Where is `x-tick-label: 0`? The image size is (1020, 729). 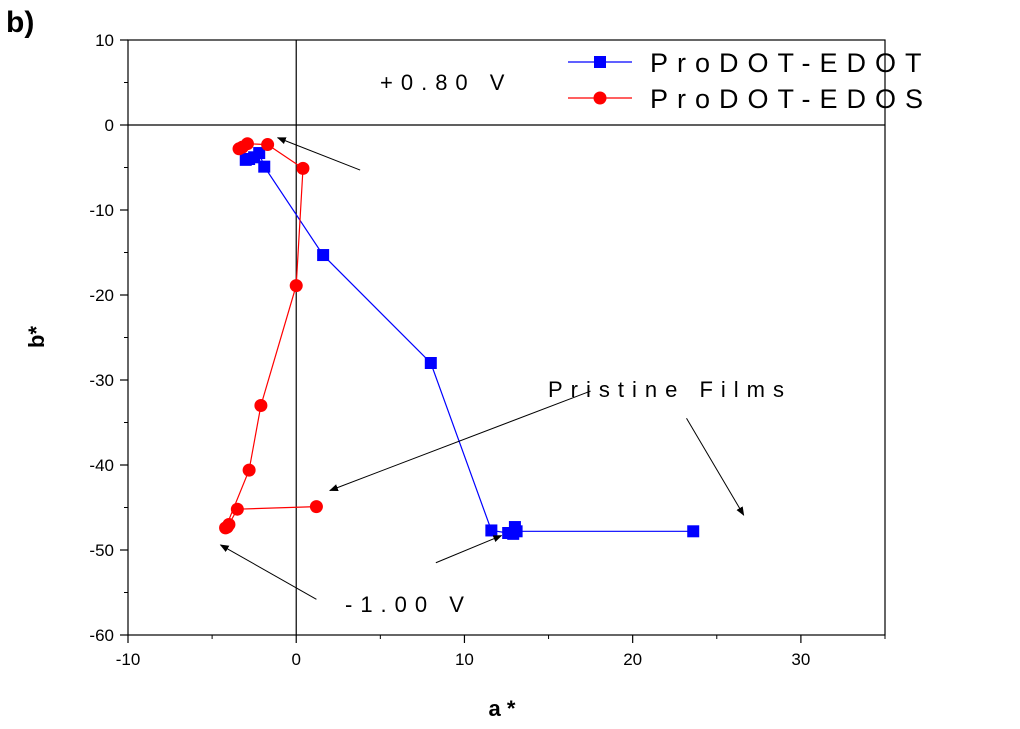
x-tick-label: 0 is located at coordinates (295, 659).